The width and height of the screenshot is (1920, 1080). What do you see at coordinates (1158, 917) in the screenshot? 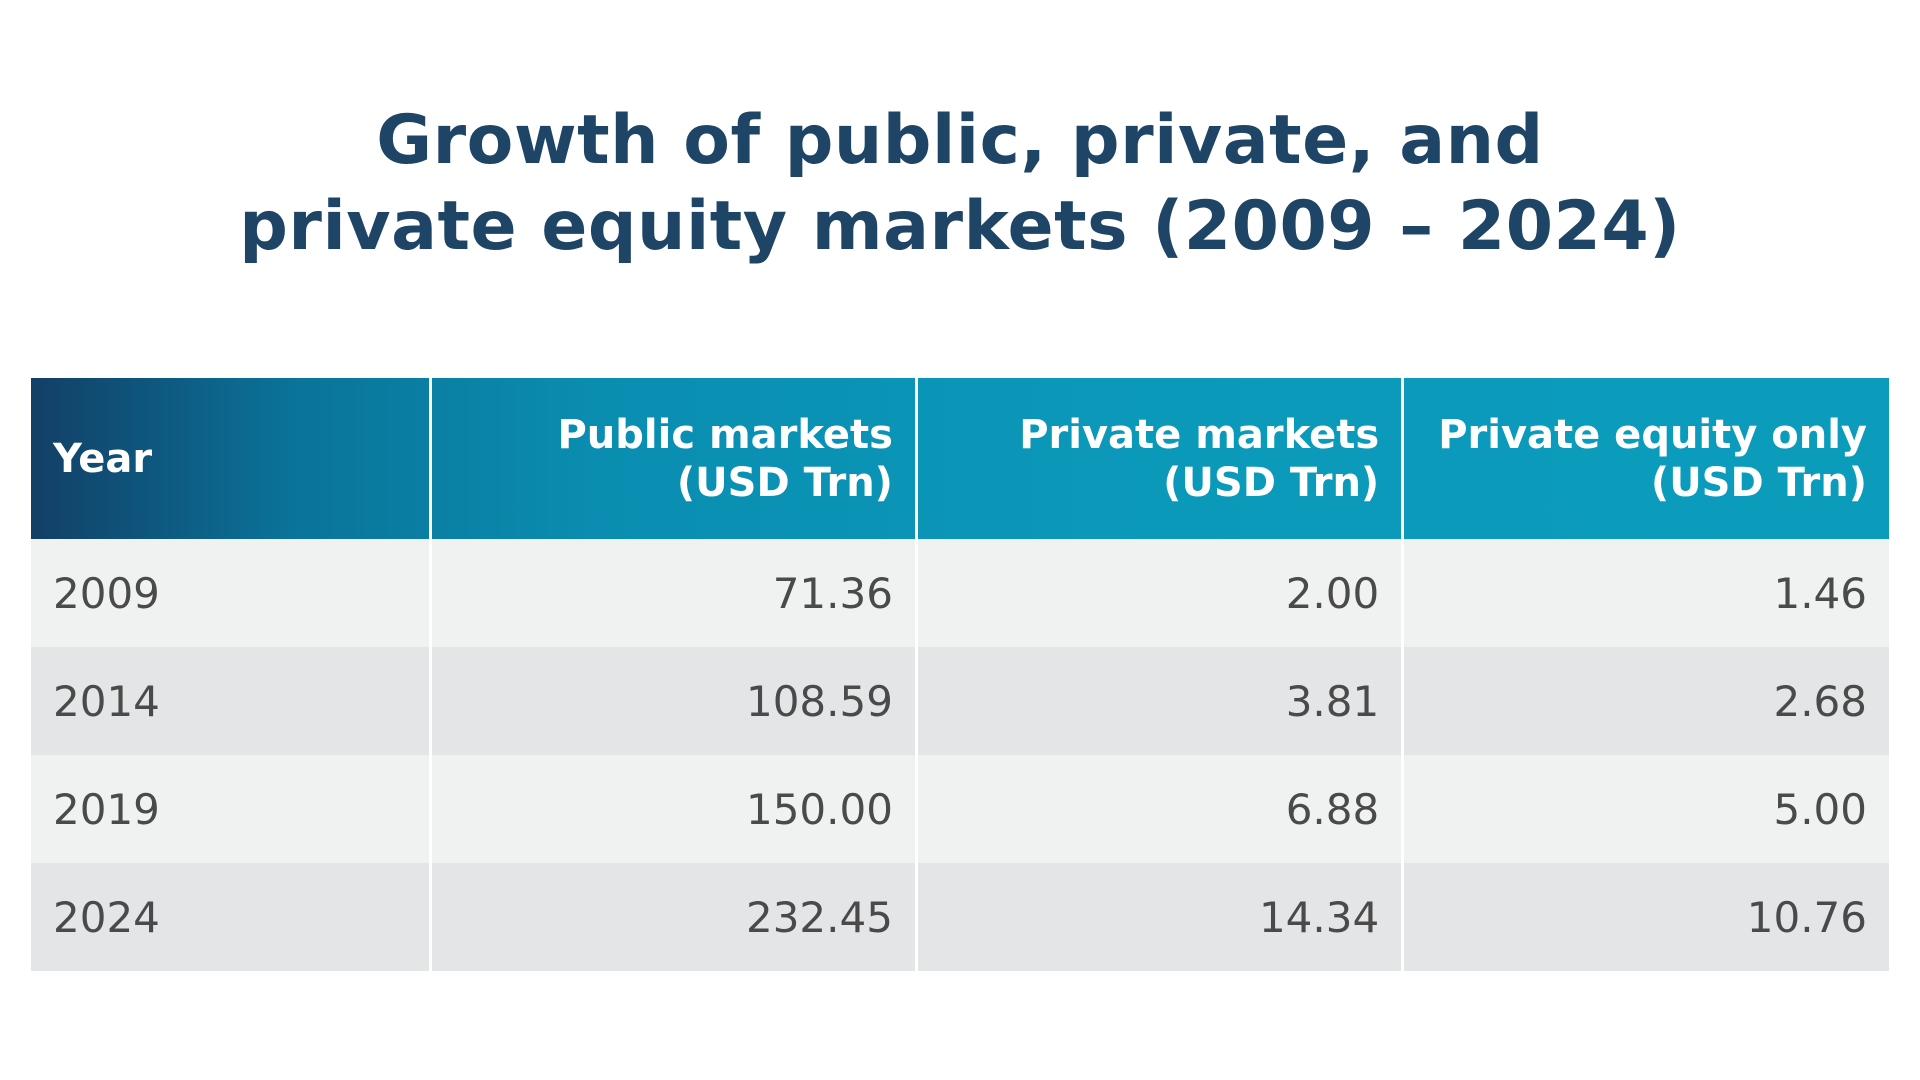
I see `value-cell: 14.34` at bounding box center [1158, 917].